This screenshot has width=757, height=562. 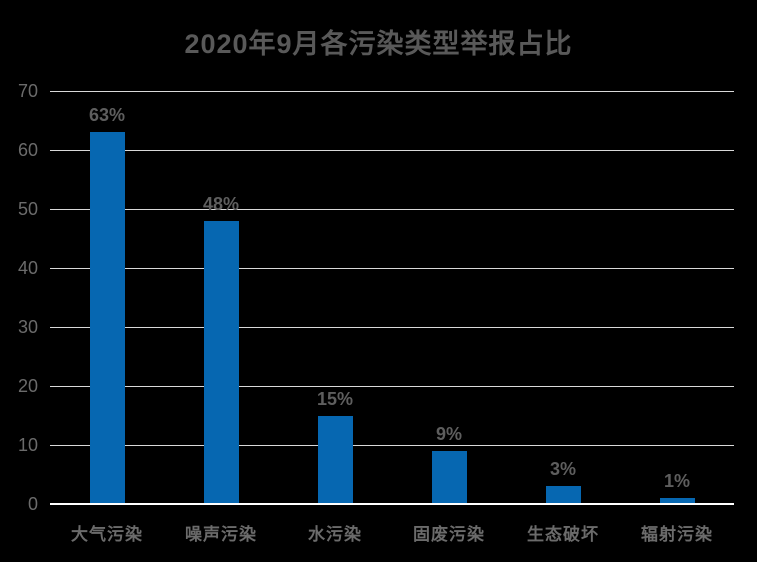 What do you see at coordinates (676, 481) in the screenshot?
I see `bar-value-label: 1%` at bounding box center [676, 481].